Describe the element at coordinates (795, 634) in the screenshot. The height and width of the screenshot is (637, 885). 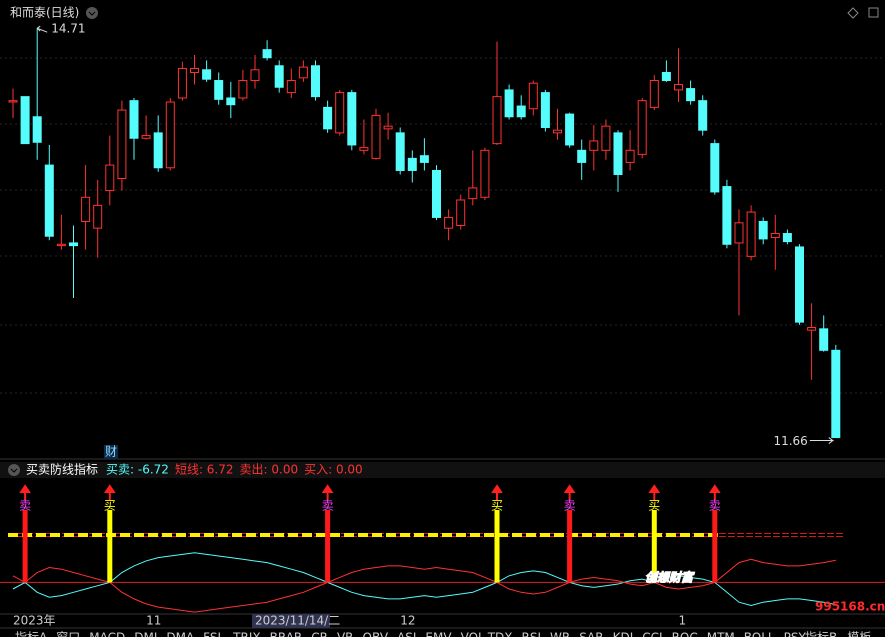
I see `tab: PSY` at that location.